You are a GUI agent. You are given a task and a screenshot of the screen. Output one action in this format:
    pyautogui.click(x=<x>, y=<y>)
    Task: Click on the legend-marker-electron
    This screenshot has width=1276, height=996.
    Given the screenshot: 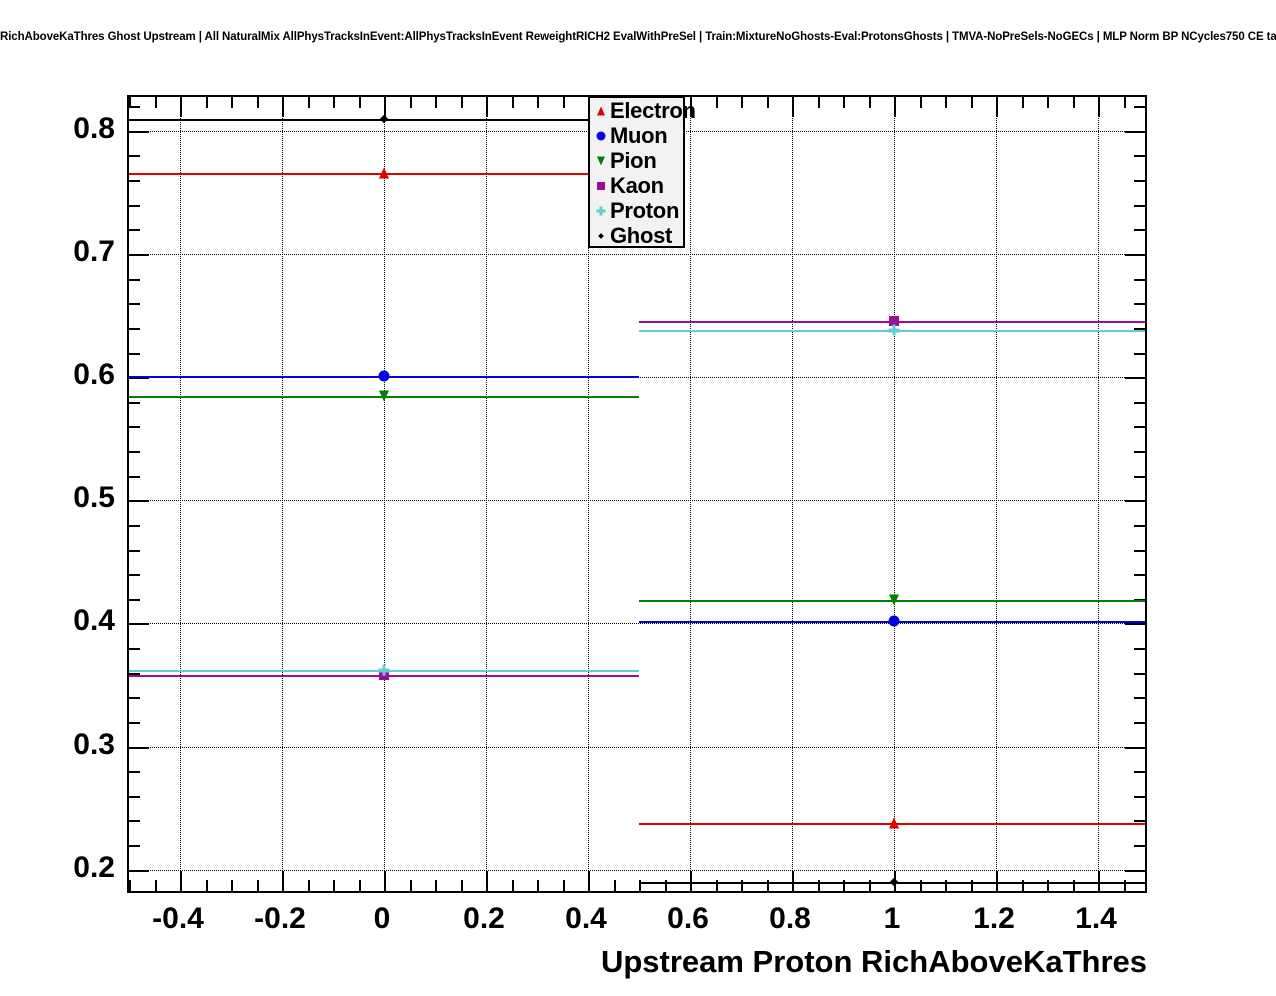 What is the action you would take?
    pyautogui.click(x=601, y=110)
    